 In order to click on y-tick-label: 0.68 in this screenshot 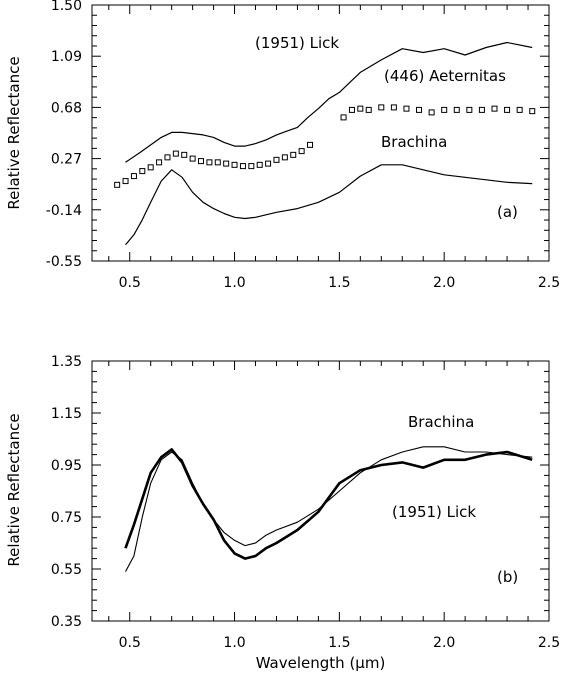, I will do `click(66, 108)`.